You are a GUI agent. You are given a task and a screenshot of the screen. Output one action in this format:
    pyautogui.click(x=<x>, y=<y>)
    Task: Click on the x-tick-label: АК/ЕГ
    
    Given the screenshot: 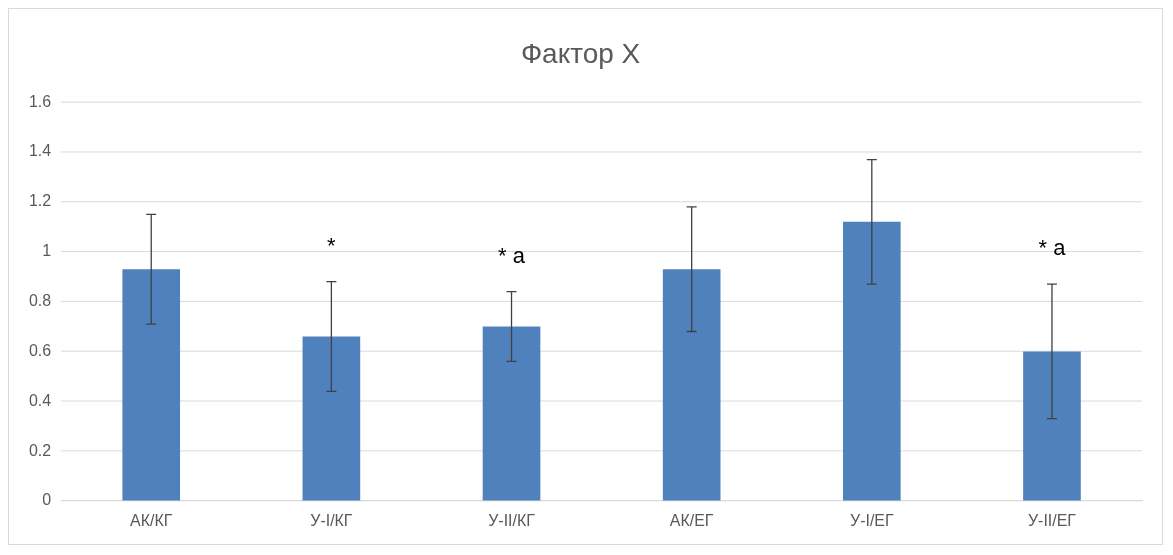 What is the action you would take?
    pyautogui.click(x=691, y=520)
    